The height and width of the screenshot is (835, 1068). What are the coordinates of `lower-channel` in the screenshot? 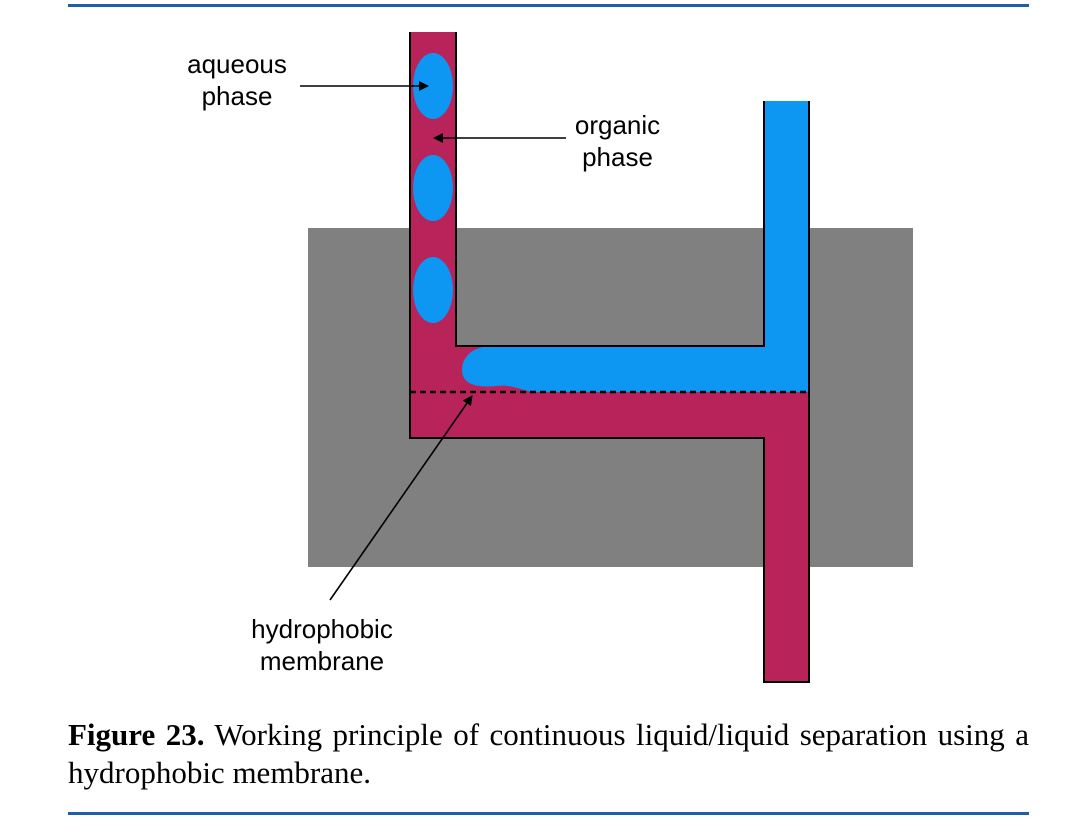 It's located at (609, 415).